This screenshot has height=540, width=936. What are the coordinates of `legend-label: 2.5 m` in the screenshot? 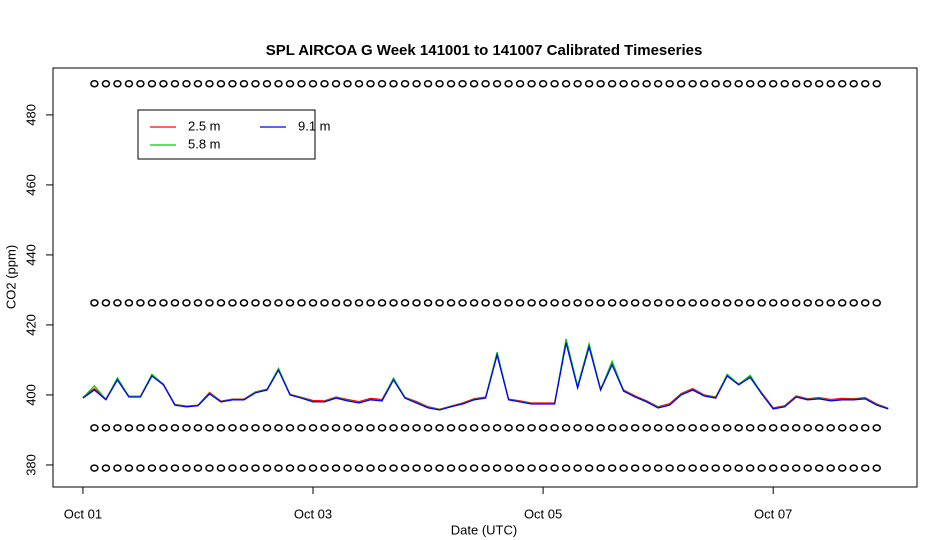 It's located at (204, 125).